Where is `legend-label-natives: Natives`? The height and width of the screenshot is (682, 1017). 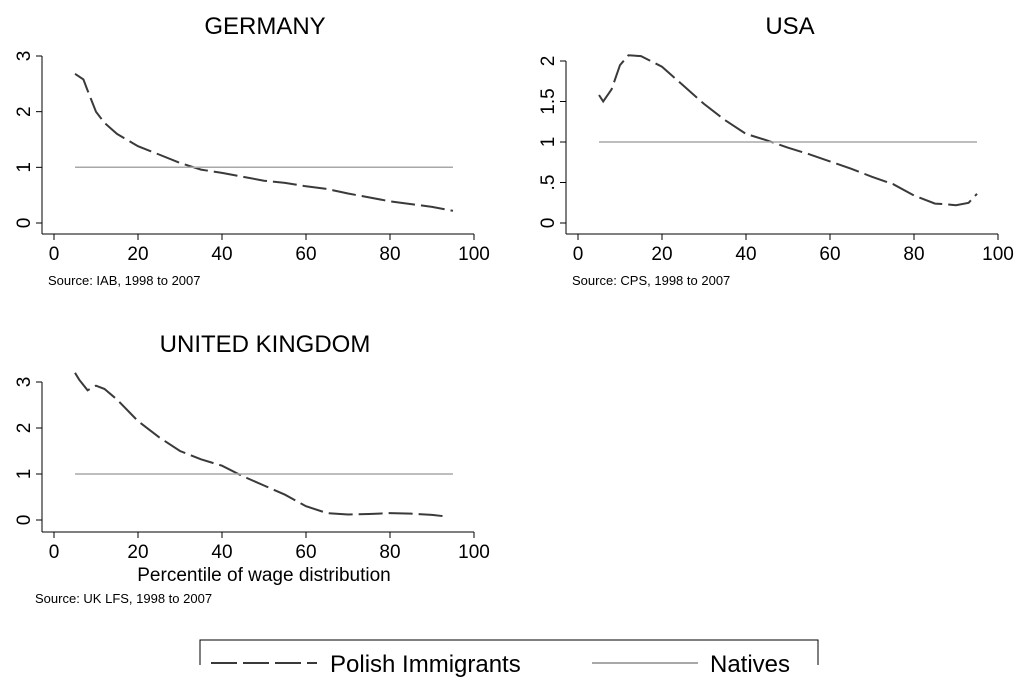
legend-label-natives: Natives is located at coordinates (750, 664).